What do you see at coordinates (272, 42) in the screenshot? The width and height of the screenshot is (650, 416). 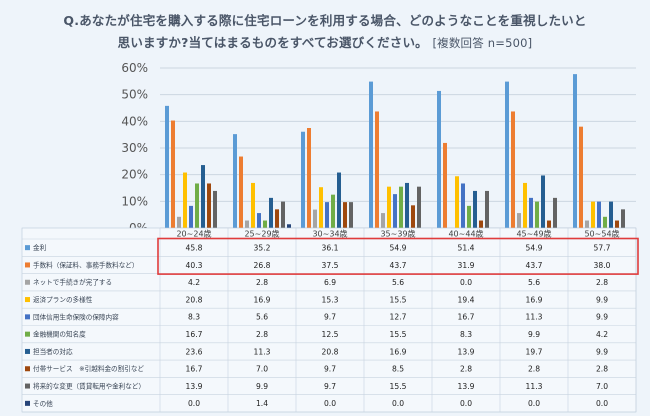 I see `chart-title-line-2-text: 思いますか?当てはまるものをすべてお選びください。` at bounding box center [272, 42].